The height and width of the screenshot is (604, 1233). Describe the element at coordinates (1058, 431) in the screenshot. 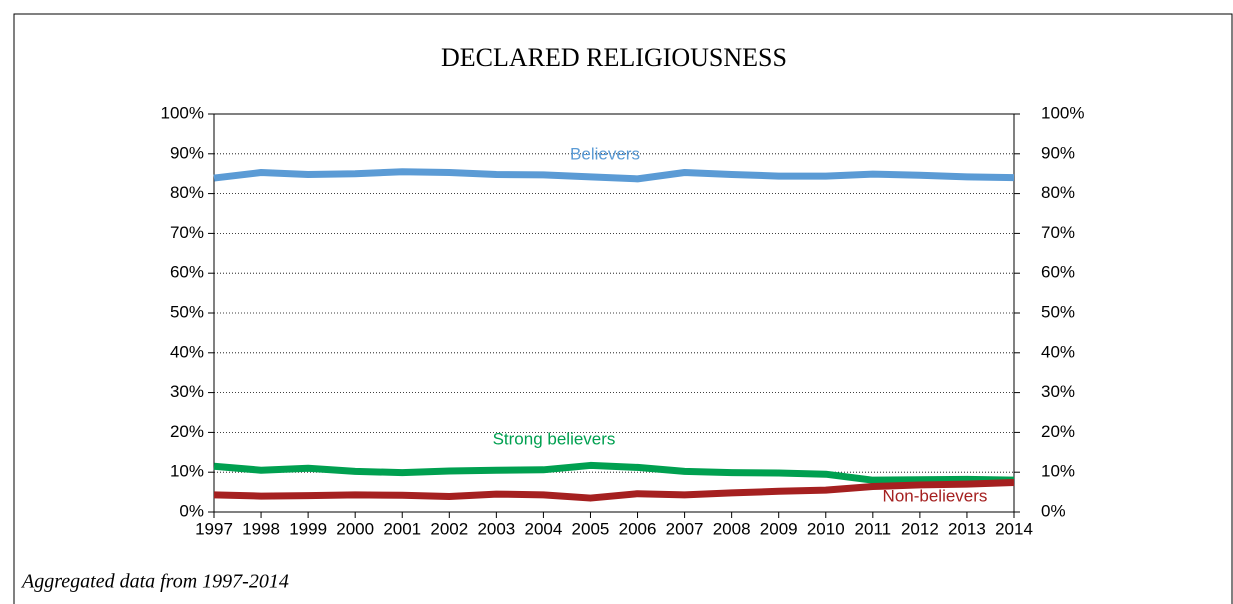

I see `y2-tick-label: 20%` at that location.